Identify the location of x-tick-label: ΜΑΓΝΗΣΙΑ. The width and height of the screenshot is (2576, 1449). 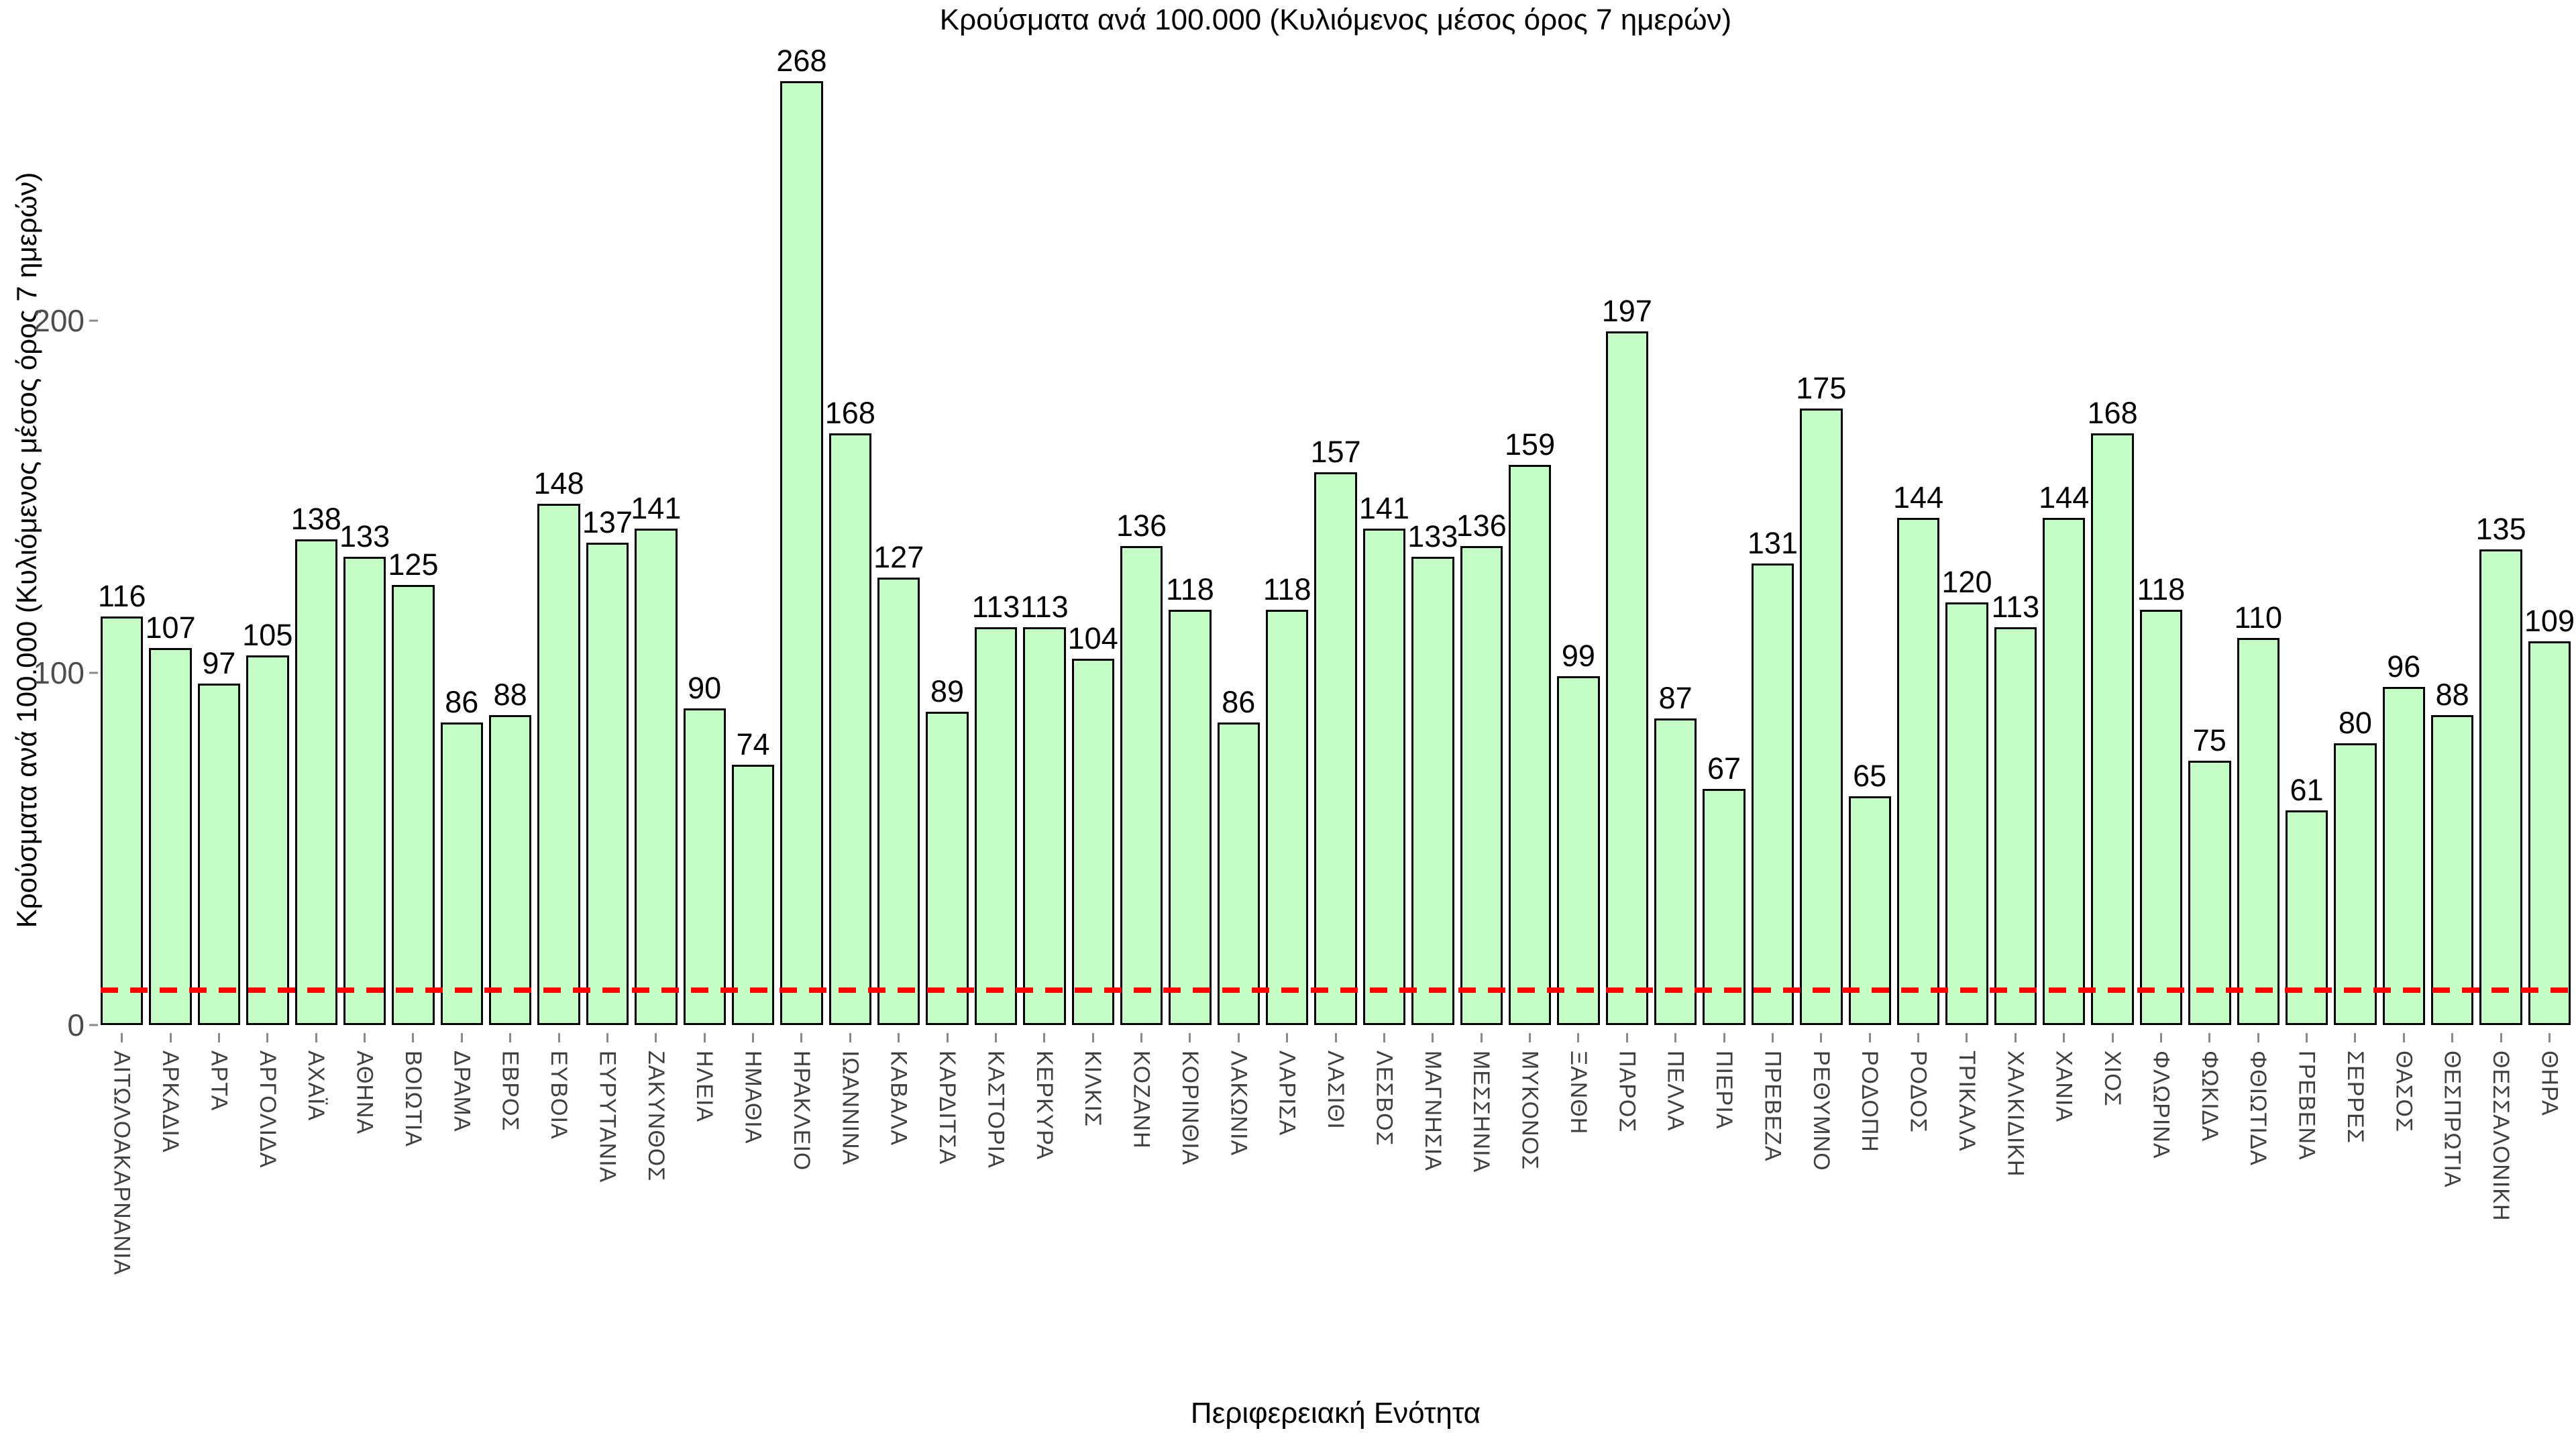
(1432, 1111).